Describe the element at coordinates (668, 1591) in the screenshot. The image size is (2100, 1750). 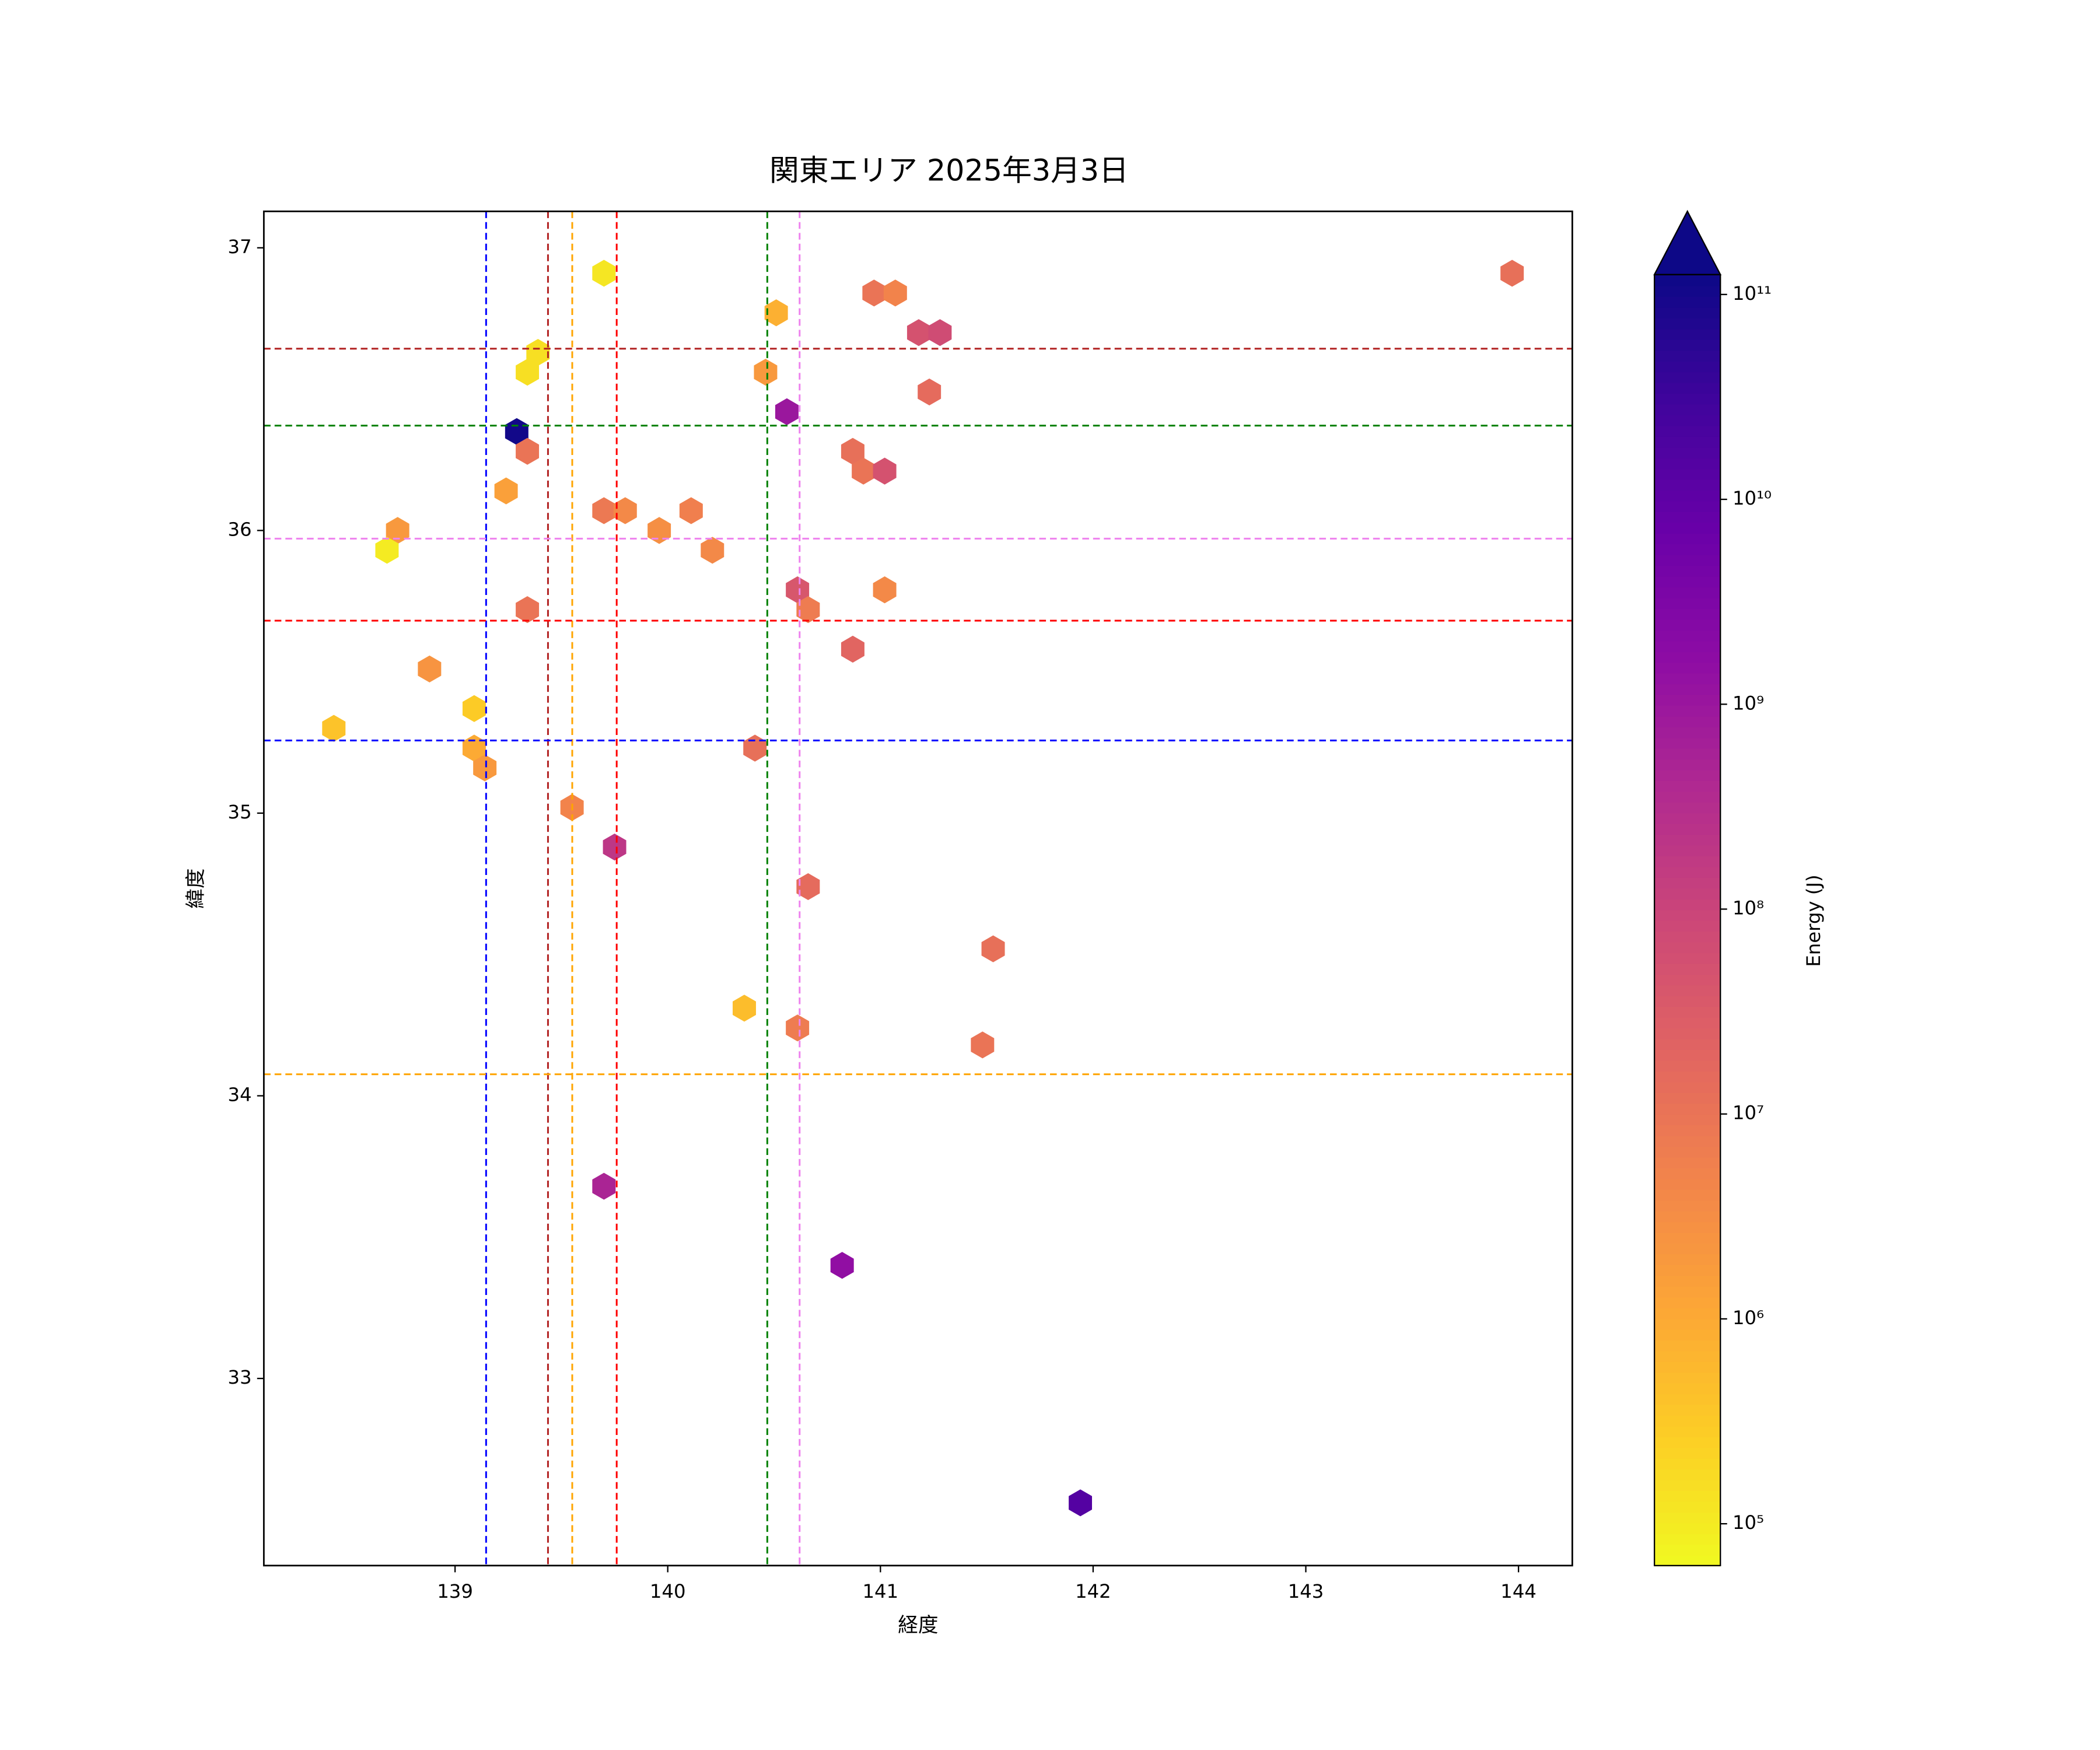
I see `x-tick-label: 140` at that location.